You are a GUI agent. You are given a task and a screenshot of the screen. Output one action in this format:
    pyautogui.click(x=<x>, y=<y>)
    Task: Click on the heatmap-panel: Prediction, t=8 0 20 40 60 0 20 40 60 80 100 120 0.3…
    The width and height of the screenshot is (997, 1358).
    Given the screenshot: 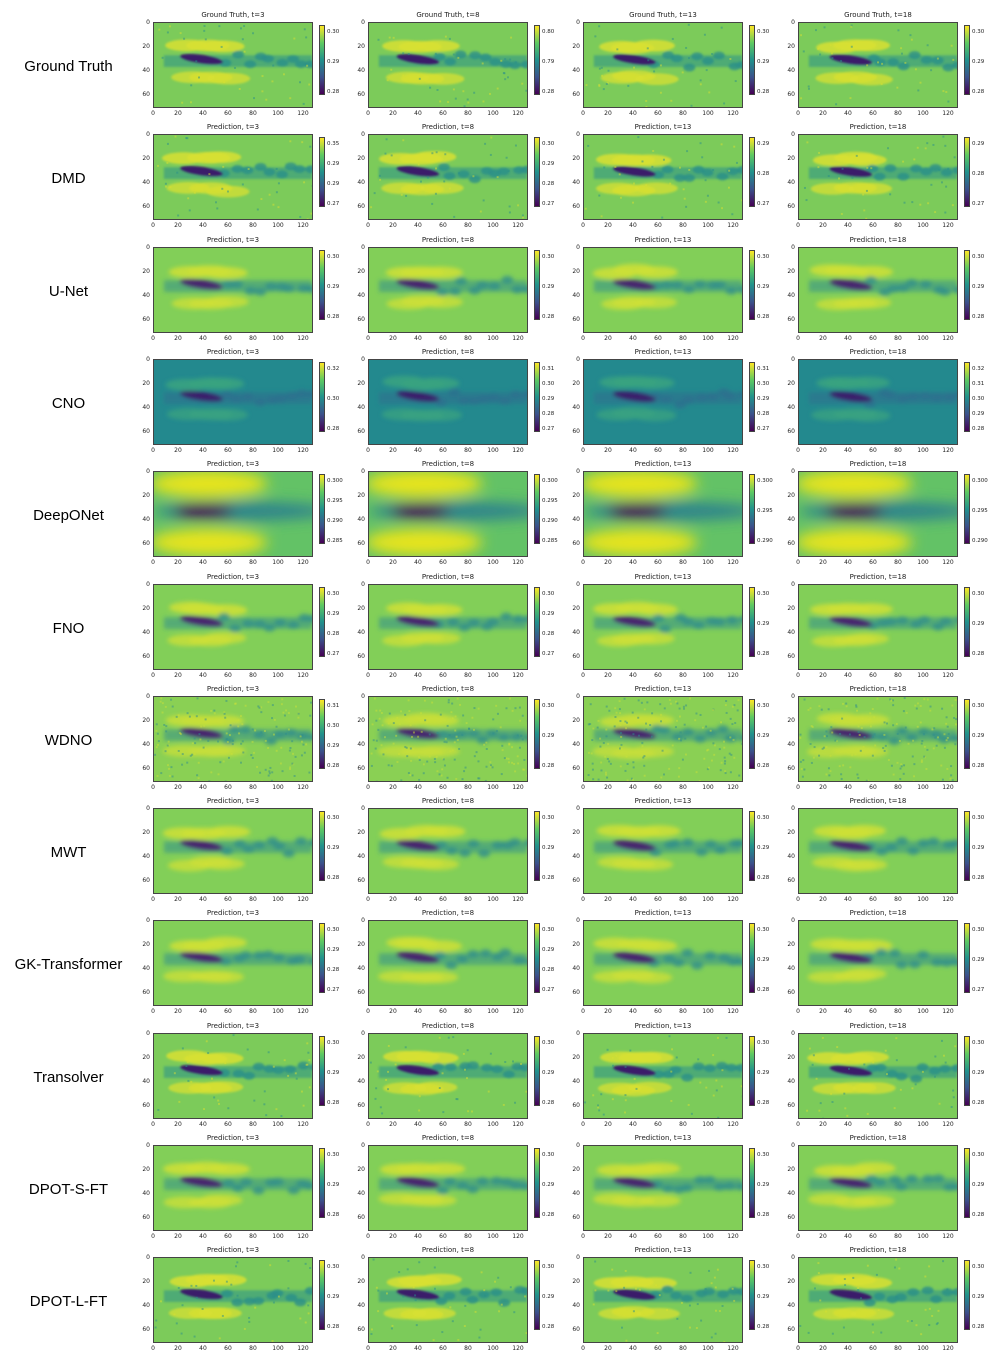 What is the action you would take?
    pyautogui.click(x=455, y=515)
    